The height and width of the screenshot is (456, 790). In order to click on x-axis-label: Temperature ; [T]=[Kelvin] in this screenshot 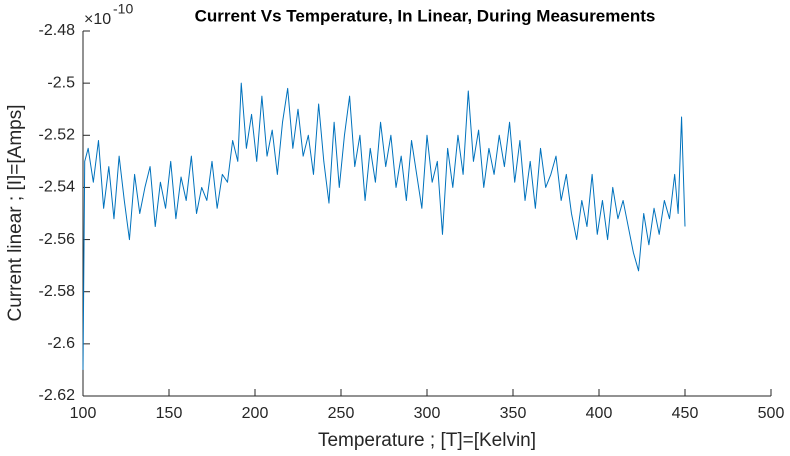, I will do `click(427, 440)`.